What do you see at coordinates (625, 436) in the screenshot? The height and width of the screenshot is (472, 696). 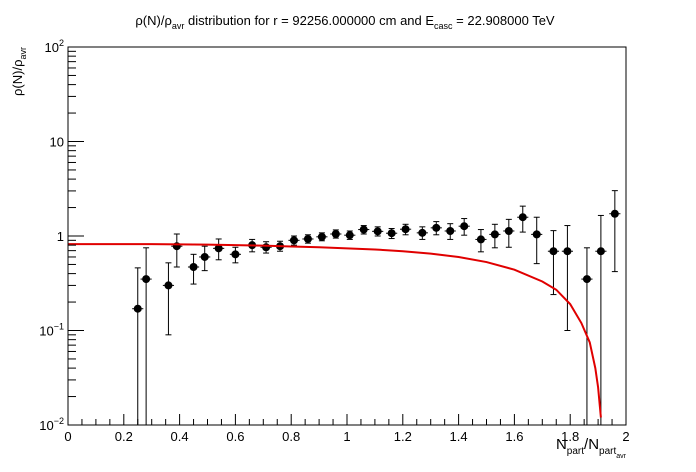 I see `x-tick-label: 2` at bounding box center [625, 436].